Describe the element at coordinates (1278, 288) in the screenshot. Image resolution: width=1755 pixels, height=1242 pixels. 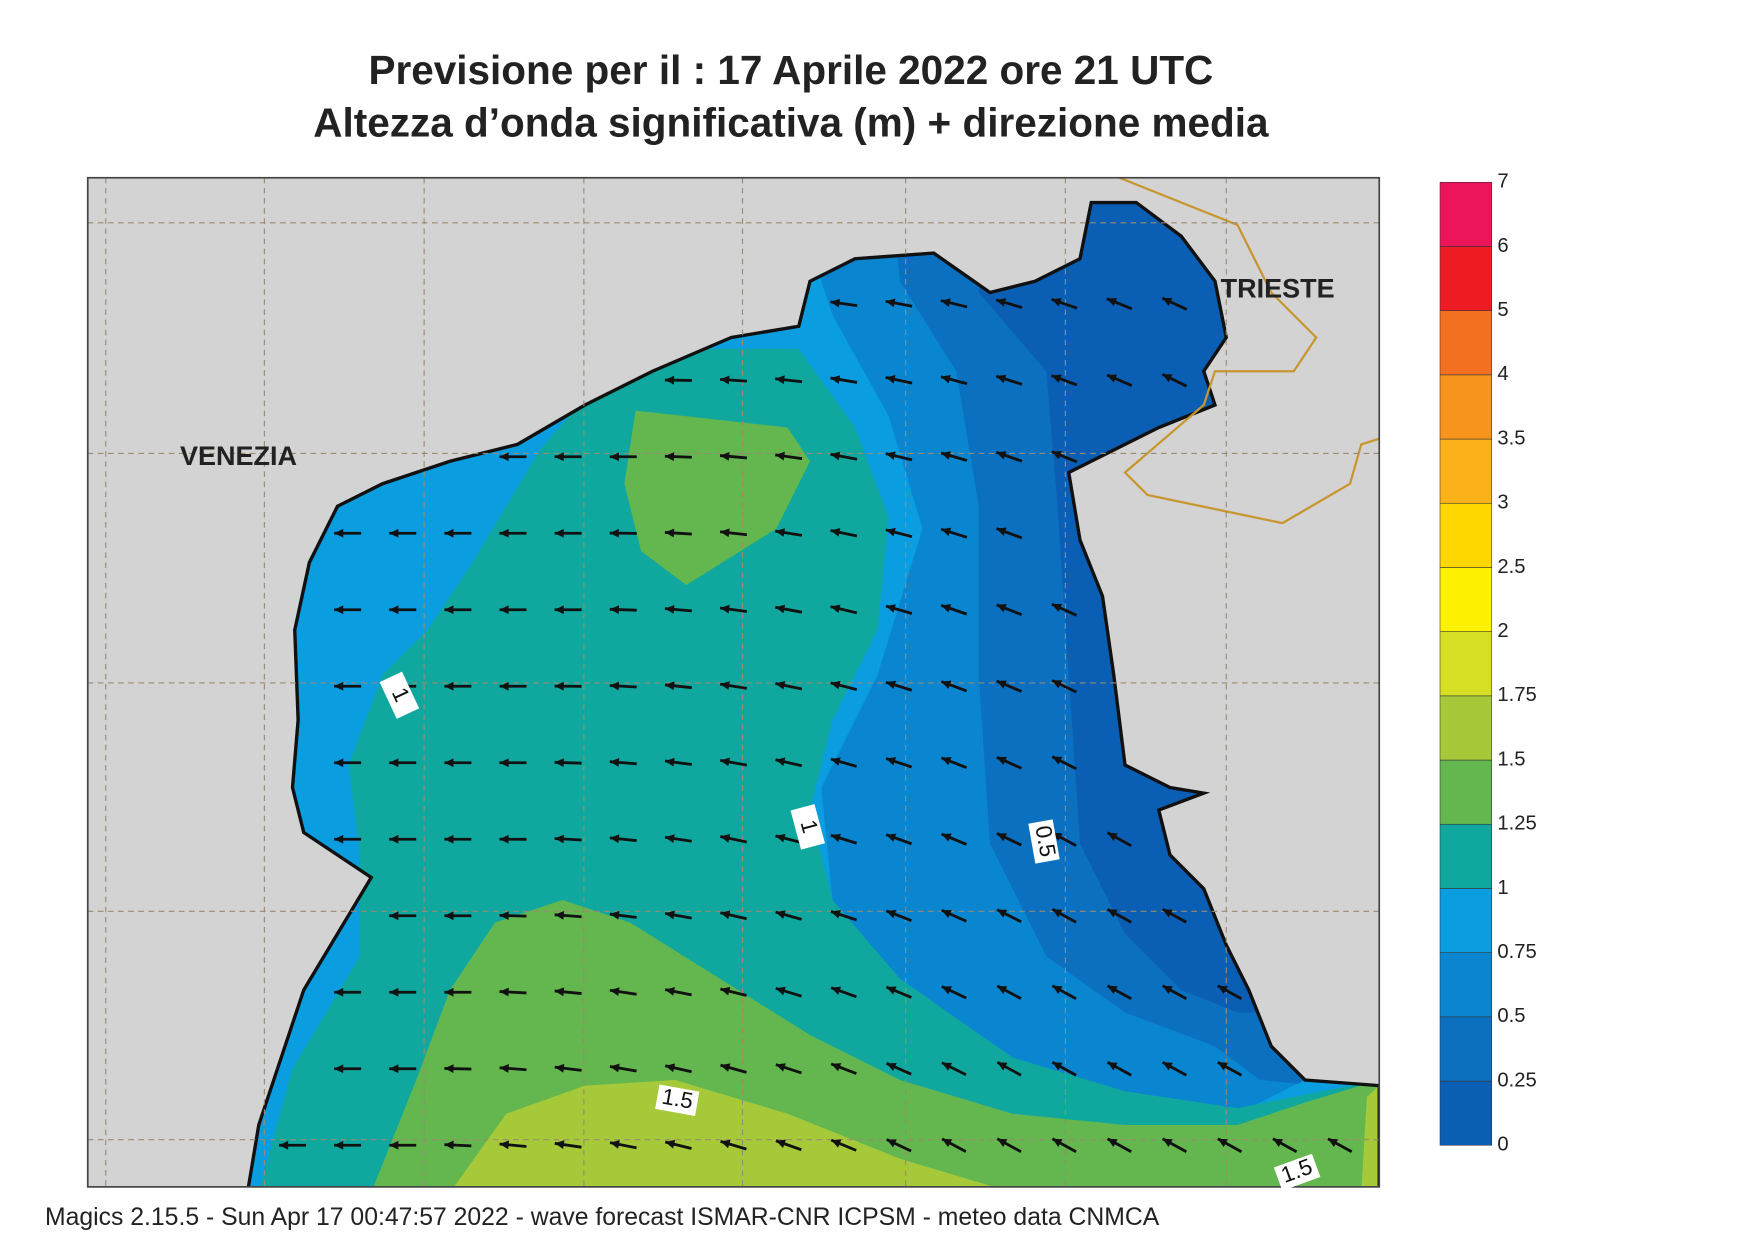
I see `place-label: TRIESTE` at that location.